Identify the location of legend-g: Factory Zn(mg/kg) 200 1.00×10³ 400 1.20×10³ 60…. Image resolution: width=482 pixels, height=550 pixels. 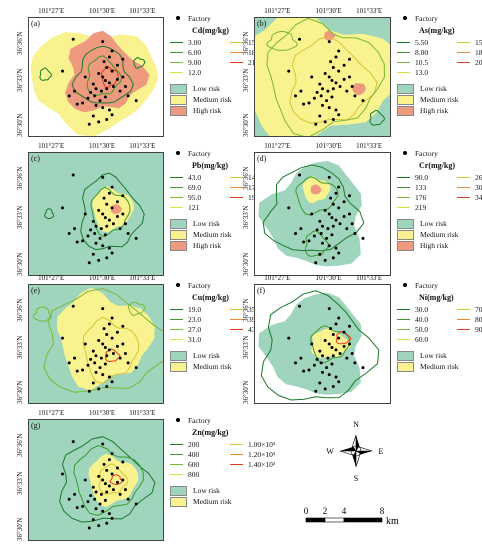
(230, 461).